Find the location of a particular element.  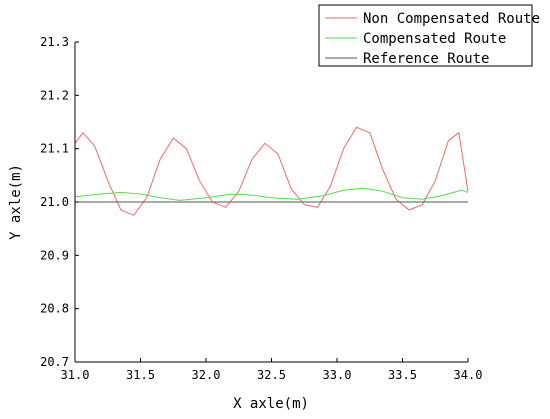

legend-label: Compensated Route is located at coordinates (434, 39).